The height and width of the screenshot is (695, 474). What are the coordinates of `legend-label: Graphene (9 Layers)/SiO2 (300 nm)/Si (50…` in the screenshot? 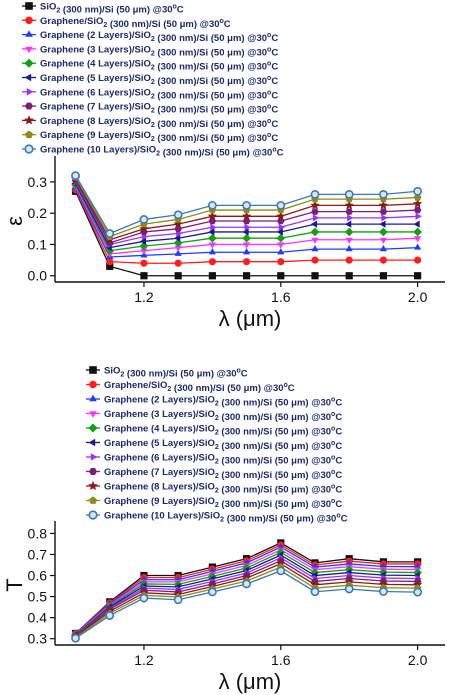 It's located at (223, 503).